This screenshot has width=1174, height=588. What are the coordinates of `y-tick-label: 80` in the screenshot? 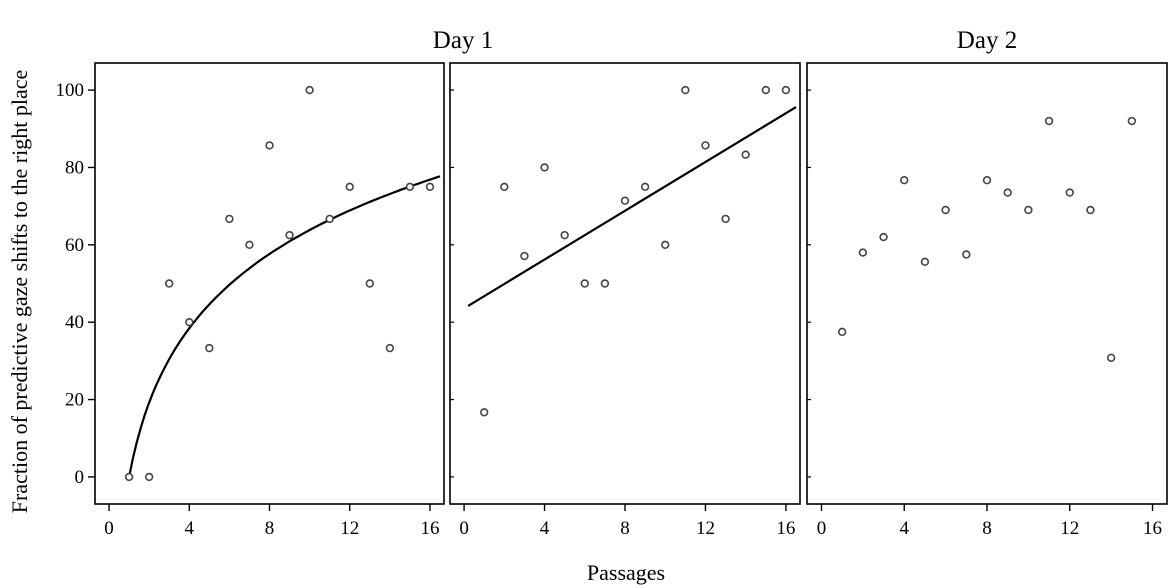 It's located at (74, 167).